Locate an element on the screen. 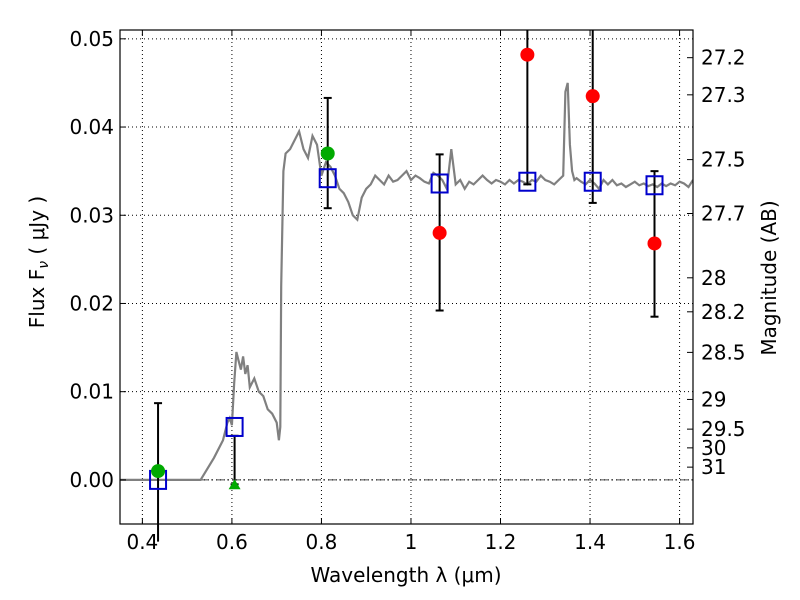 The image size is (800, 600). mag-tick-label: 31 is located at coordinates (713, 467).